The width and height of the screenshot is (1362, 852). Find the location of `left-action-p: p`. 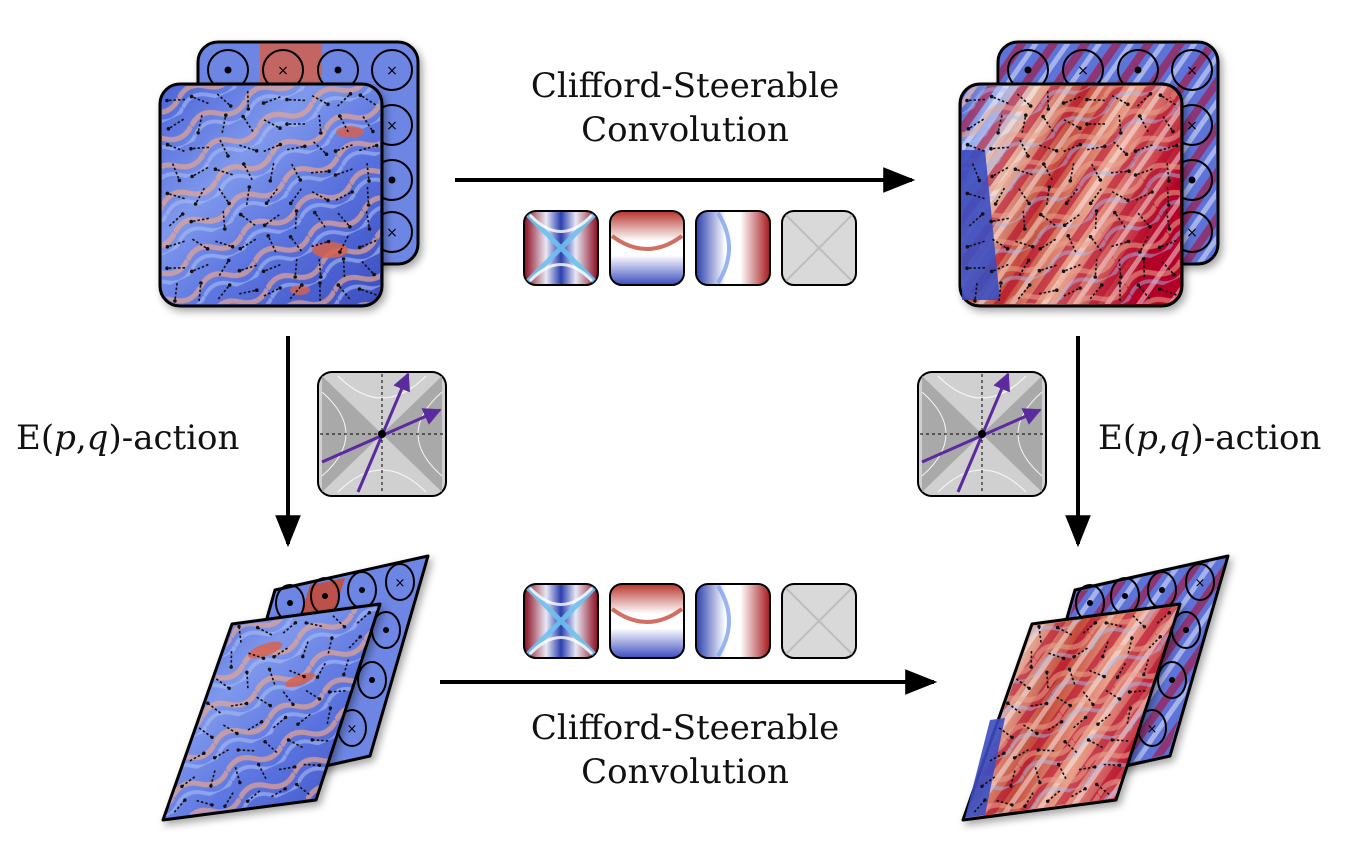

left-action-p: p is located at coordinates (65, 438).